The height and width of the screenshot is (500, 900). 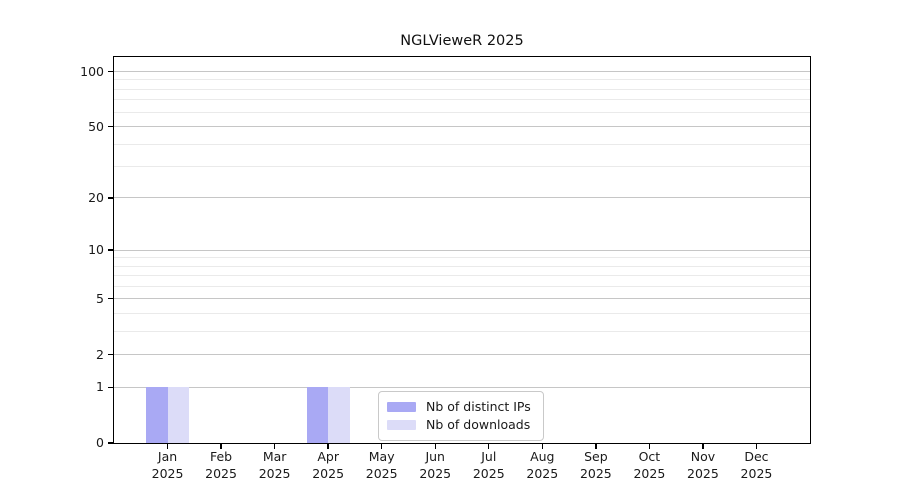 I want to click on bar-distinct-ips-jan, so click(x=157, y=415).